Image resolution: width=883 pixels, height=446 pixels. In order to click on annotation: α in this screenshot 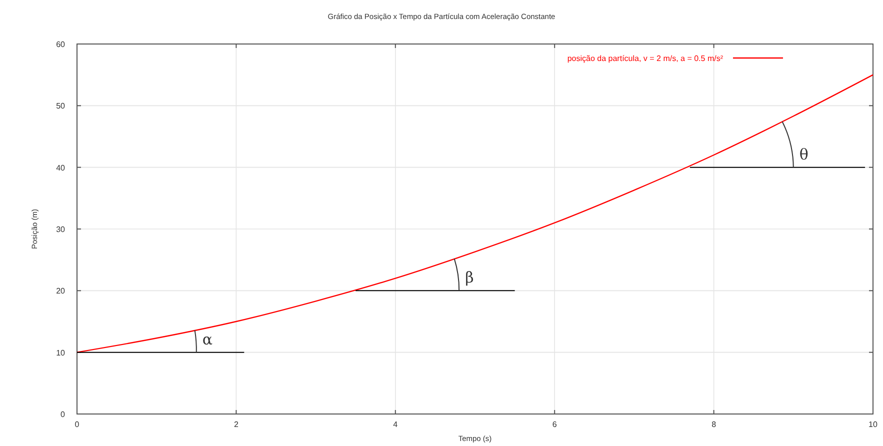, I will do `click(207, 339)`.